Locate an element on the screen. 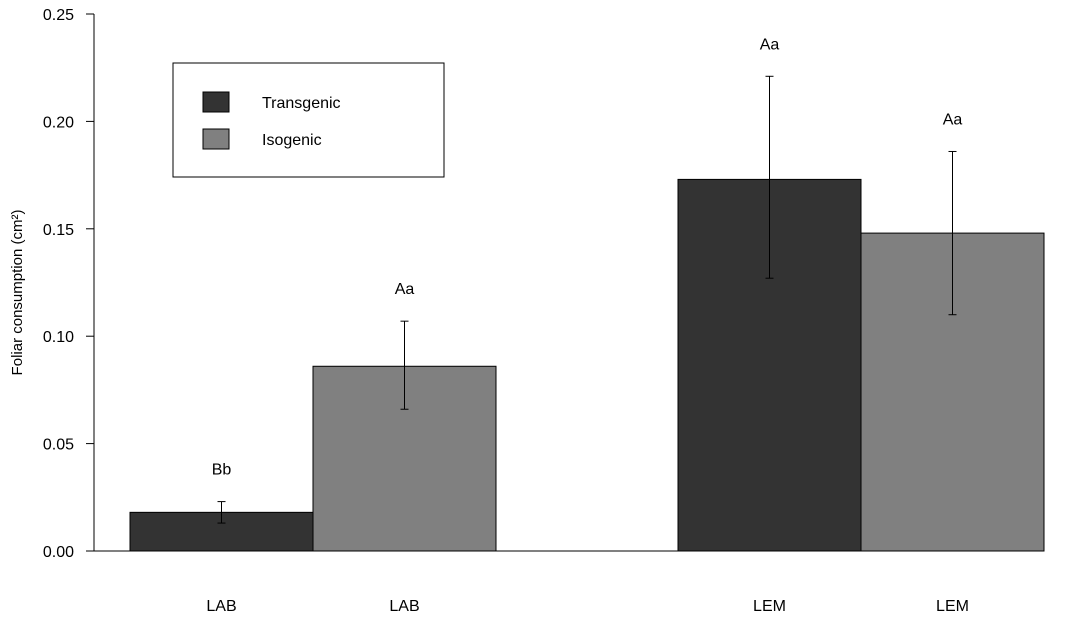 The image size is (1072, 619). y-tick-label: 0.25 is located at coordinates (58, 15).